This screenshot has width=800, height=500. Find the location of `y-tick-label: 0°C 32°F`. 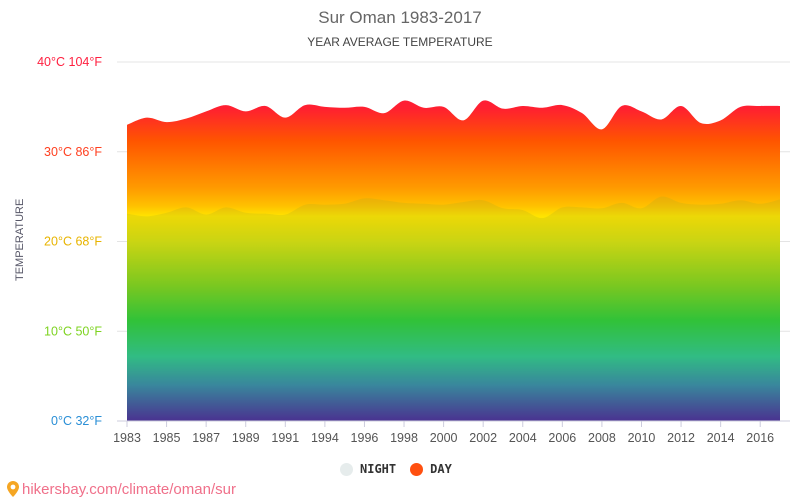

y-tick-label: 0°C 32°F is located at coordinates (76, 421).